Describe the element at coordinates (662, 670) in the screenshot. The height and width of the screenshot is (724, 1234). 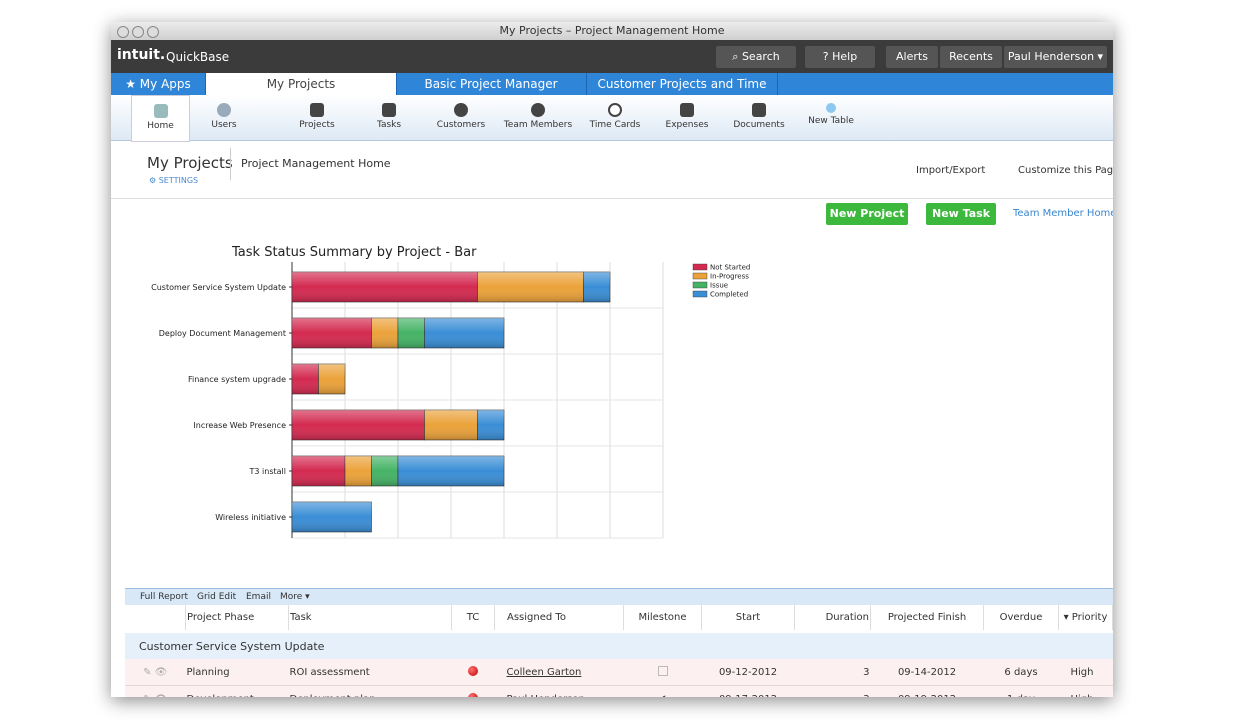
I see `checkbox` at that location.